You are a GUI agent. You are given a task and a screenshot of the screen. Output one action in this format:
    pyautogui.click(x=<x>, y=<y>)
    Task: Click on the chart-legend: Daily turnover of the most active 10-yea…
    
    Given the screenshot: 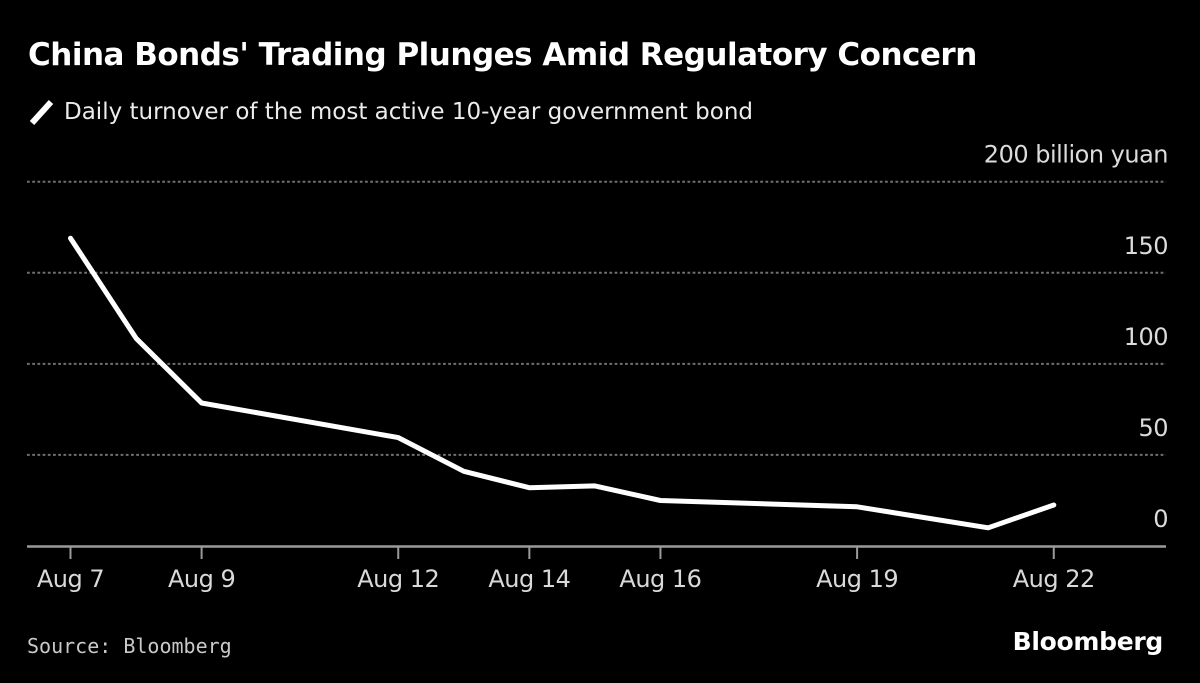 What is the action you would take?
    pyautogui.click(x=390, y=112)
    